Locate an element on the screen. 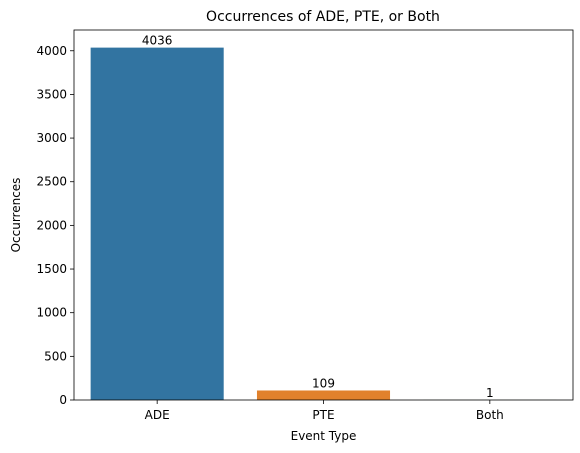 This screenshot has height=453, width=580. y-tick-label-1500: 1500 is located at coordinates (51, 269).